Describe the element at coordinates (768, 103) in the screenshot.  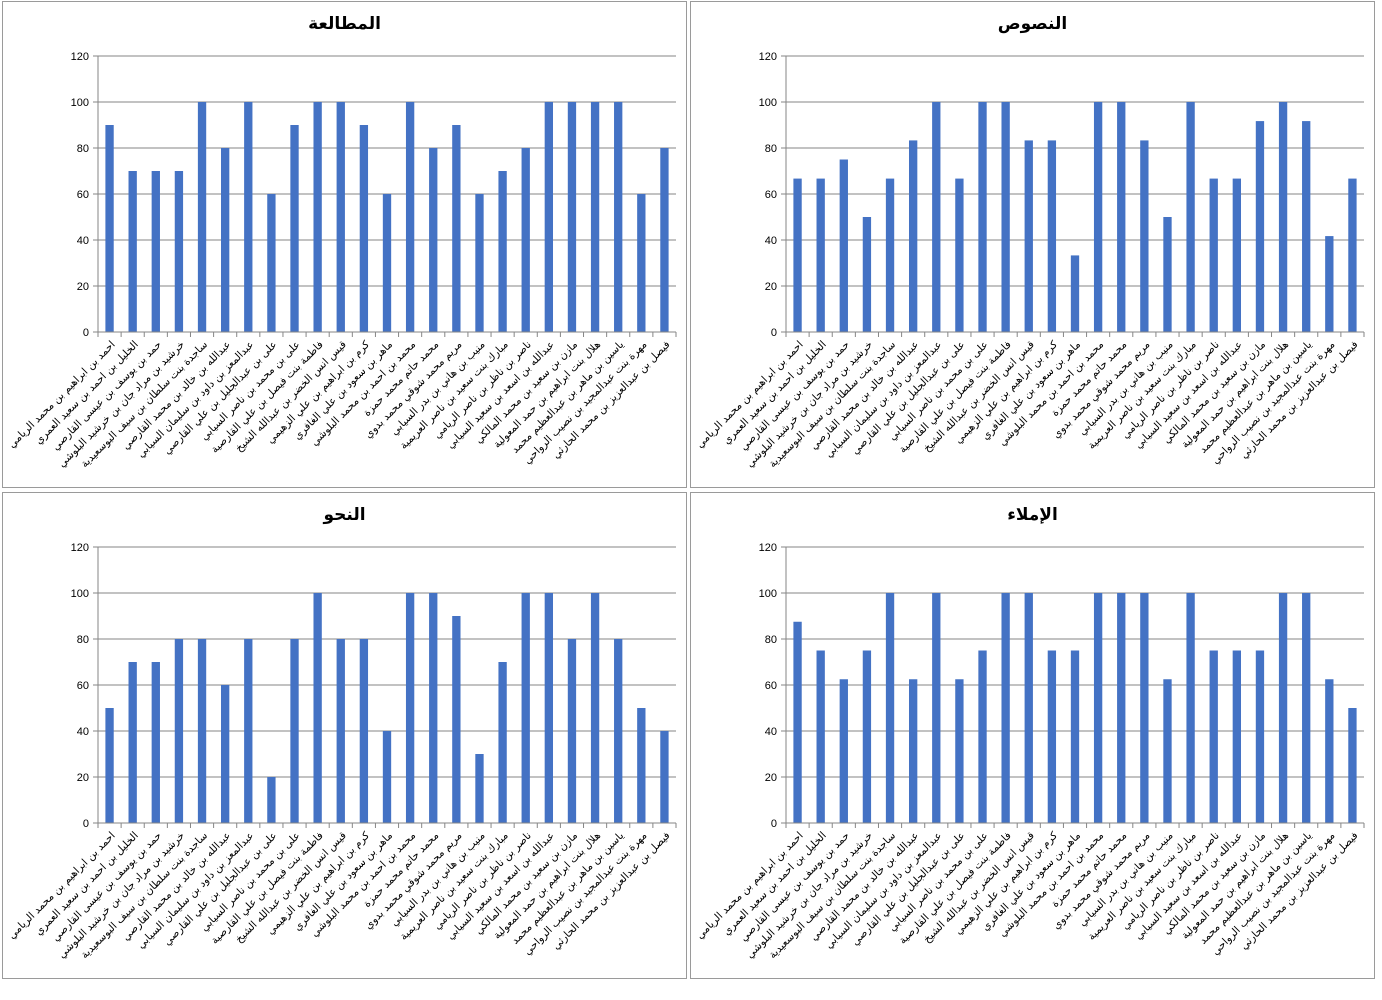
I see `y-tick-label: 100` at that location.